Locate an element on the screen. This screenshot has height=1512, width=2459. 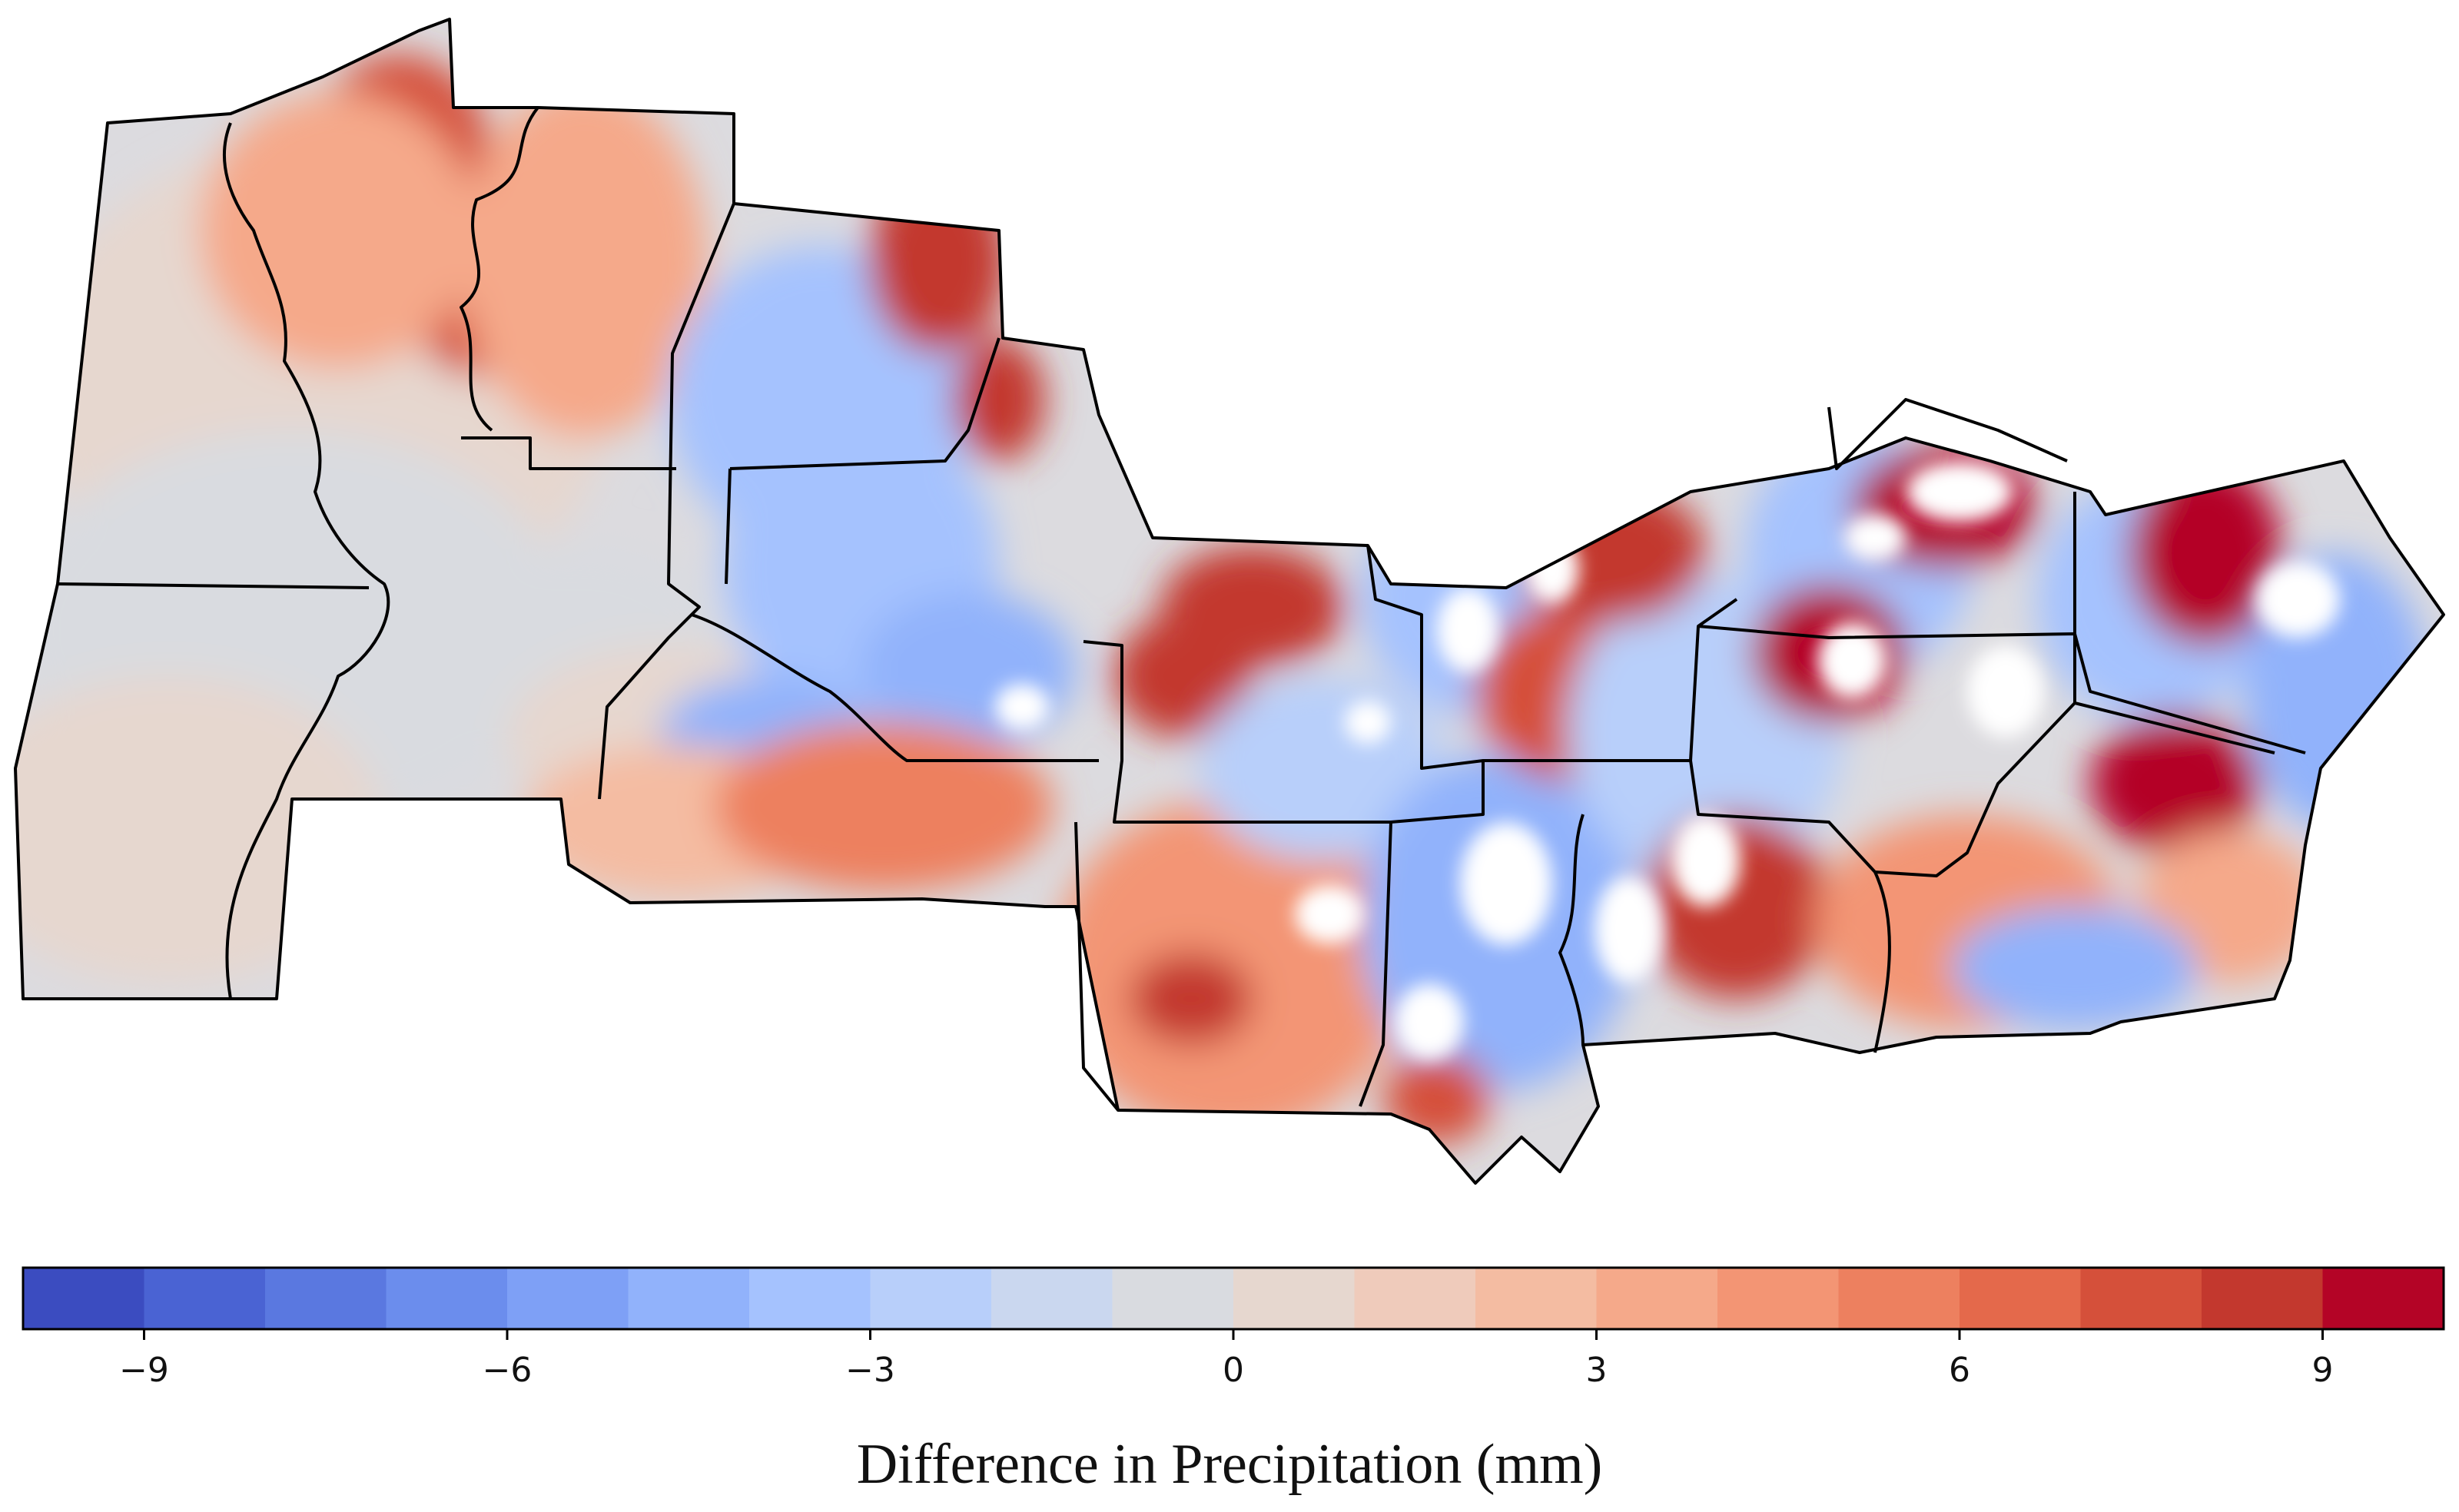
border-central-horizontal is located at coordinates (865, 404).